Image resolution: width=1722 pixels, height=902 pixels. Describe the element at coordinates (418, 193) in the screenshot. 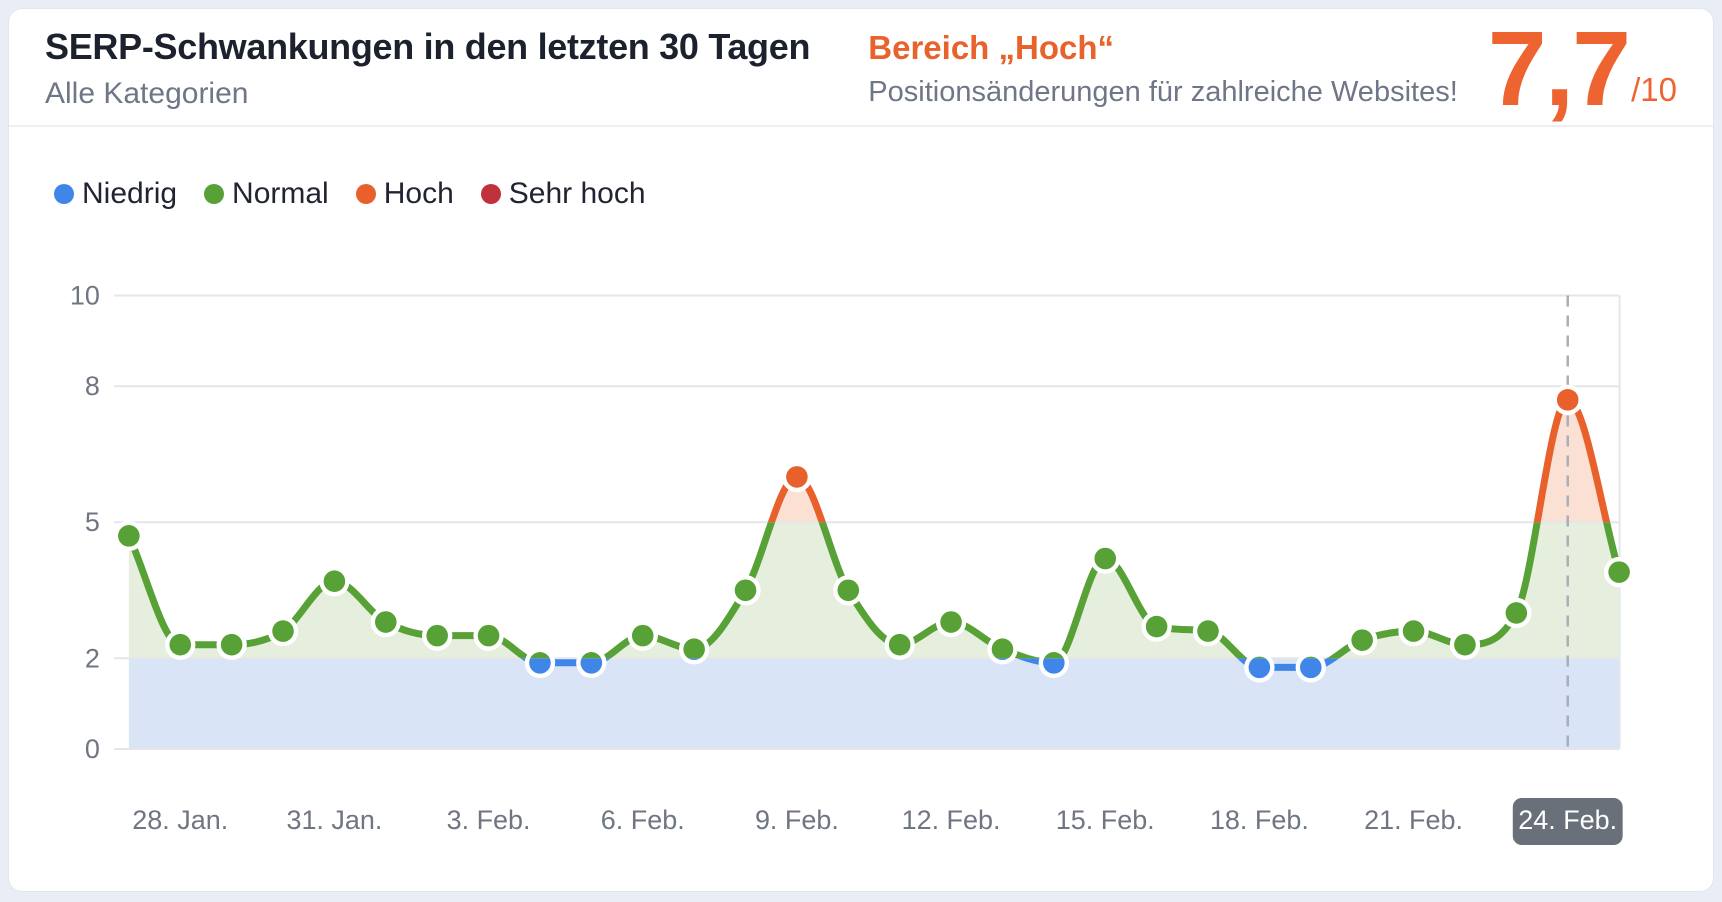

I see `legend-label: Hoch` at that location.